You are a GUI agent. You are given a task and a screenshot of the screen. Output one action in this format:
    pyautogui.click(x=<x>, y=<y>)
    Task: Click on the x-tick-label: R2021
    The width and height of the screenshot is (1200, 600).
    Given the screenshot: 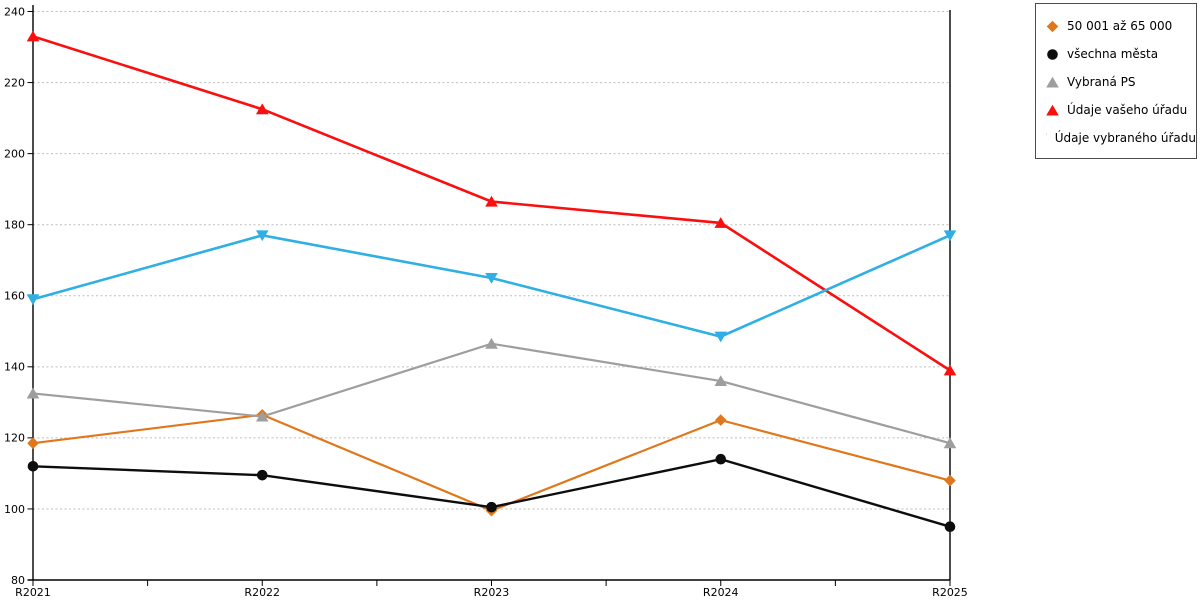 What is the action you would take?
    pyautogui.click(x=33, y=592)
    